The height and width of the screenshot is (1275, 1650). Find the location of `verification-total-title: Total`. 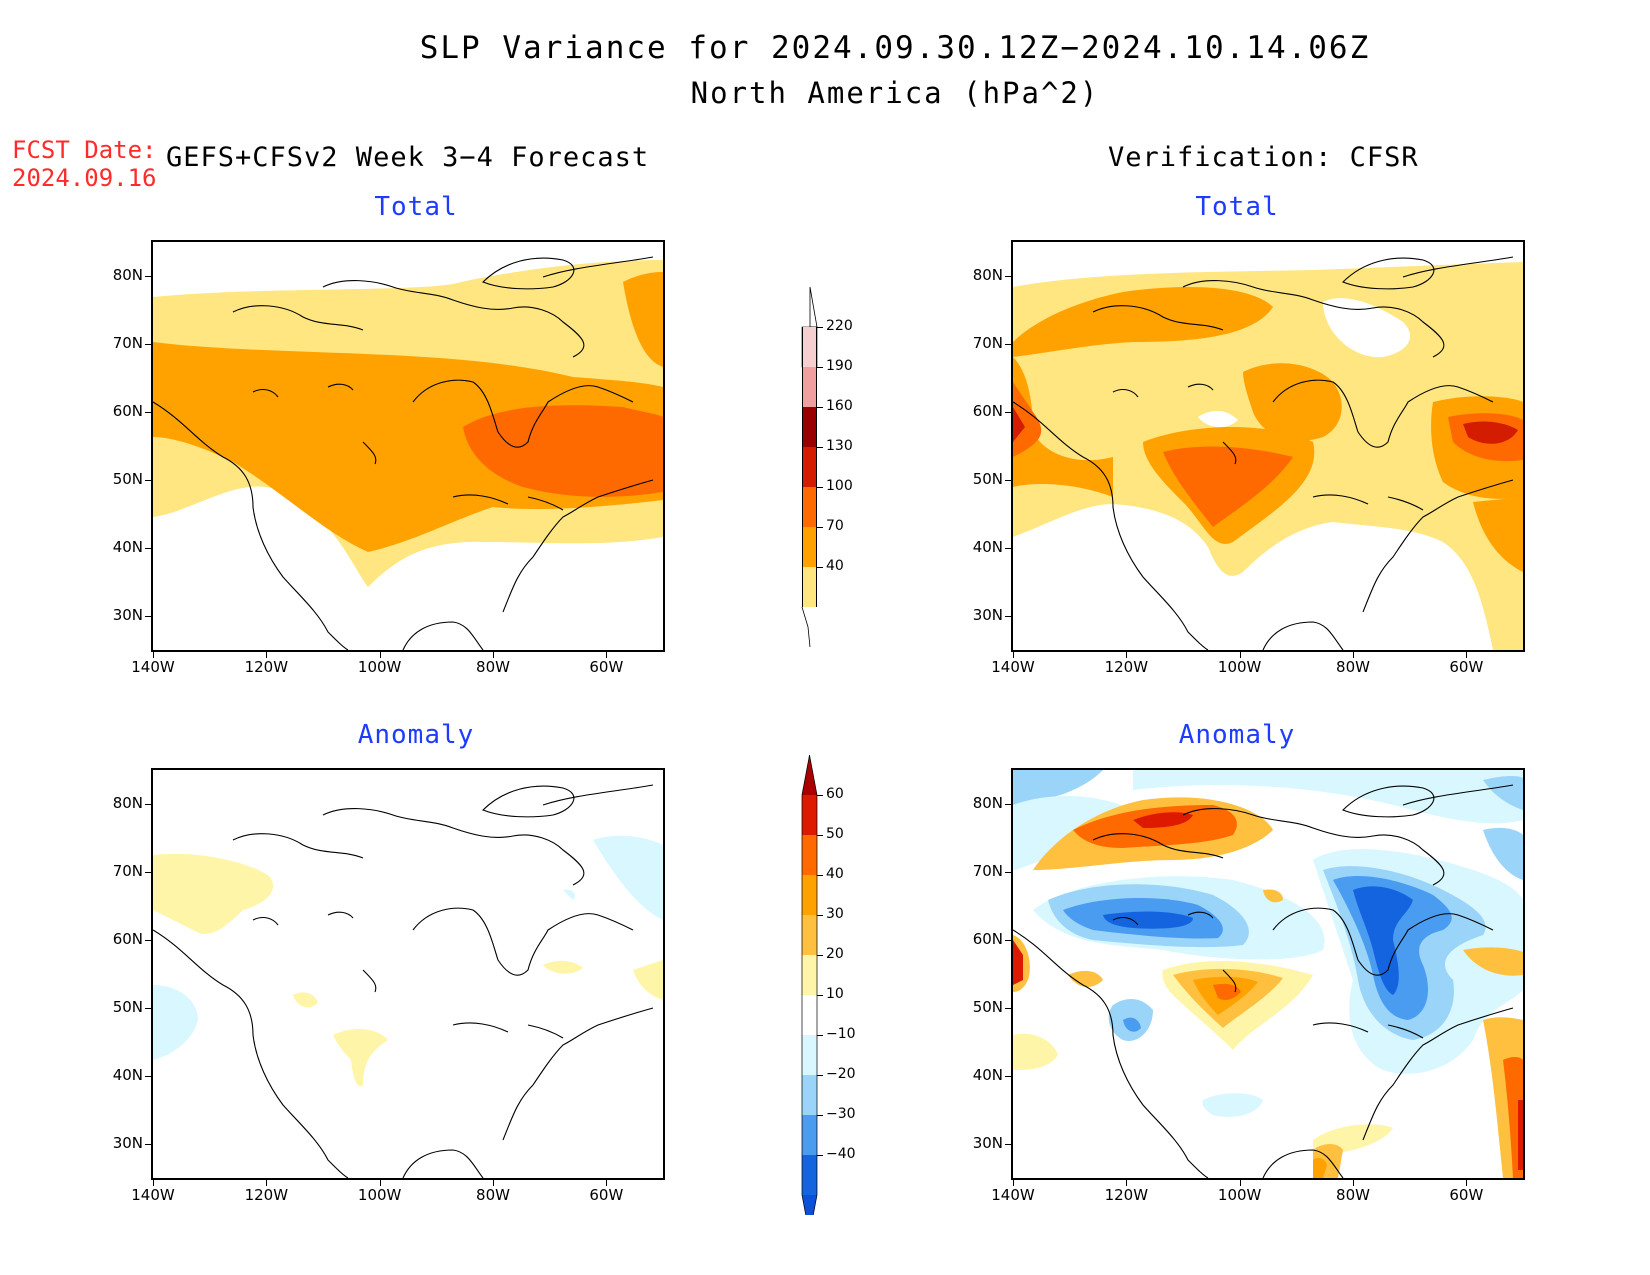

verification-total-title: Total is located at coordinates (1237, 207).